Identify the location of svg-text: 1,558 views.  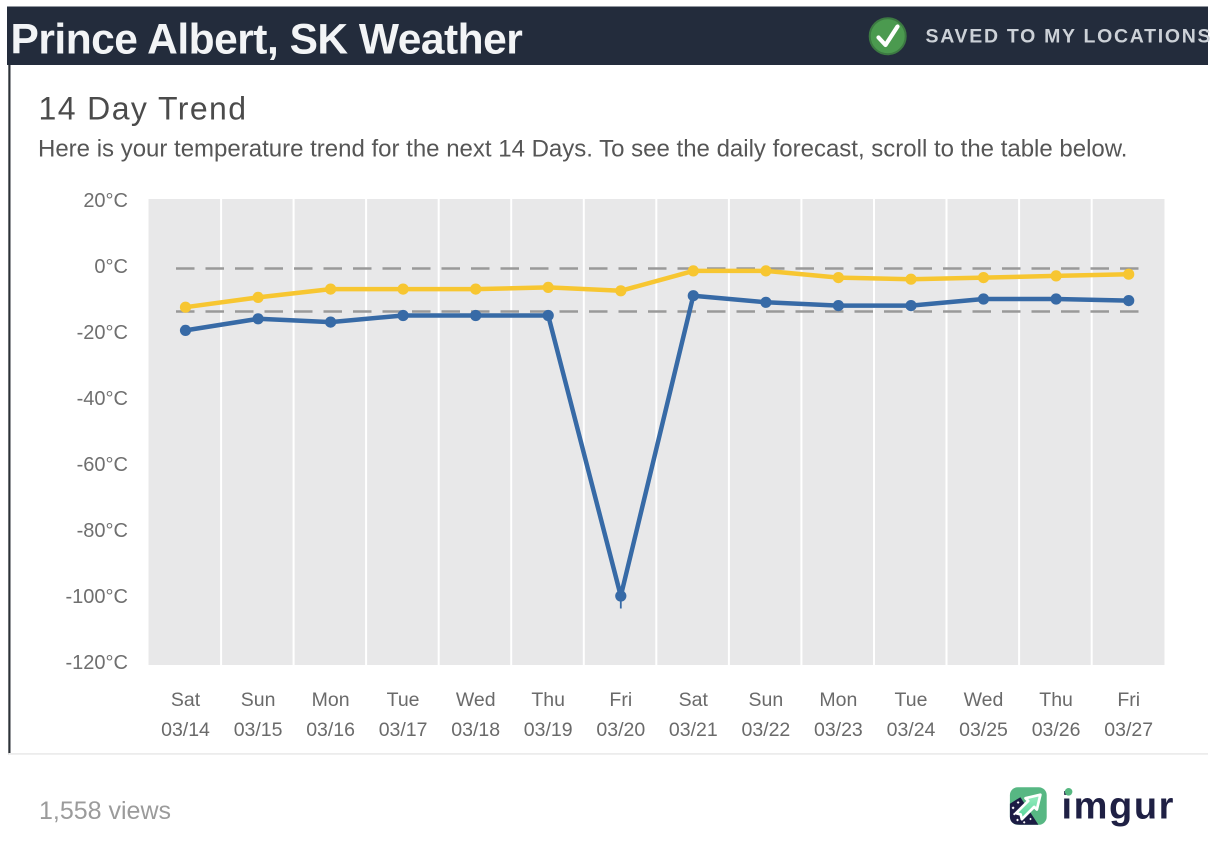
(105, 811).